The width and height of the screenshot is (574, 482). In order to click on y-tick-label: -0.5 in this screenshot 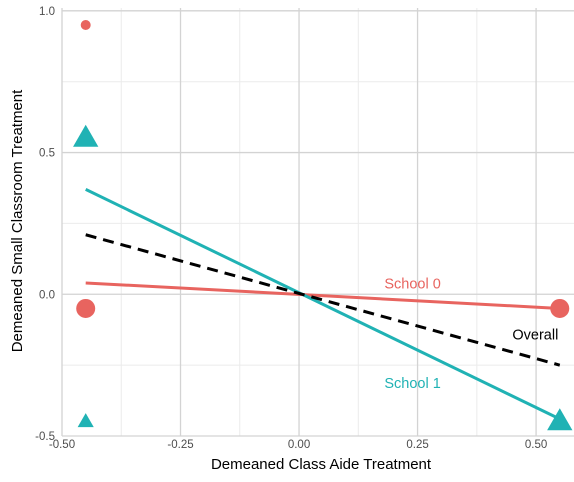, I will do `click(45, 437)`.